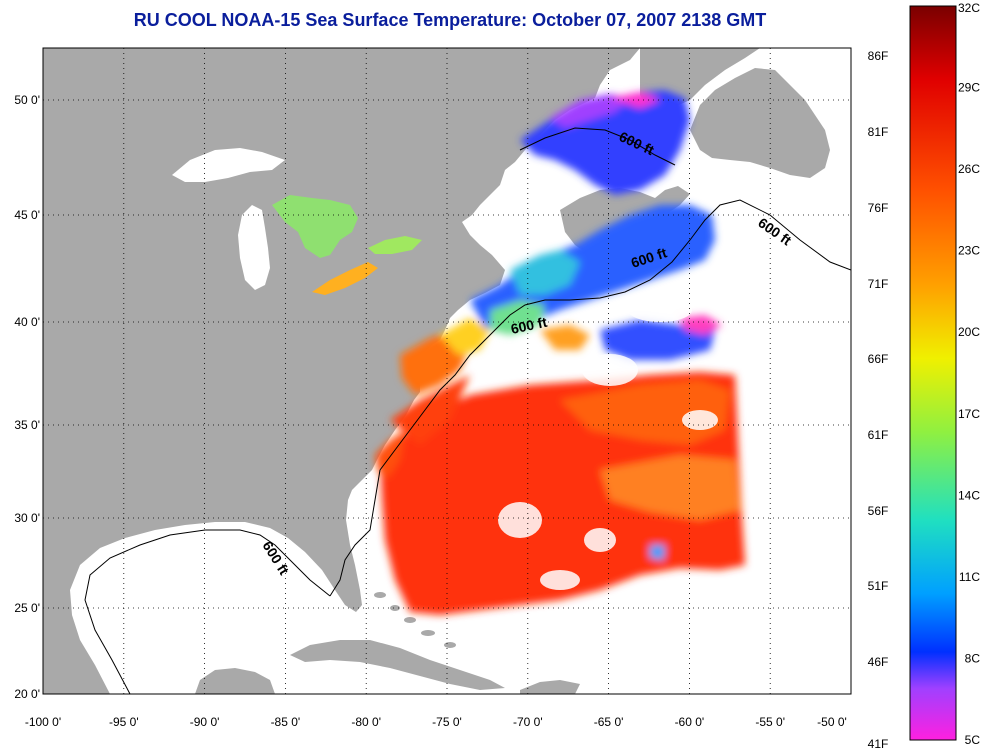 The height and width of the screenshot is (754, 984). What do you see at coordinates (969, 88) in the screenshot?
I see `colorbar-celsius-label: 29C` at bounding box center [969, 88].